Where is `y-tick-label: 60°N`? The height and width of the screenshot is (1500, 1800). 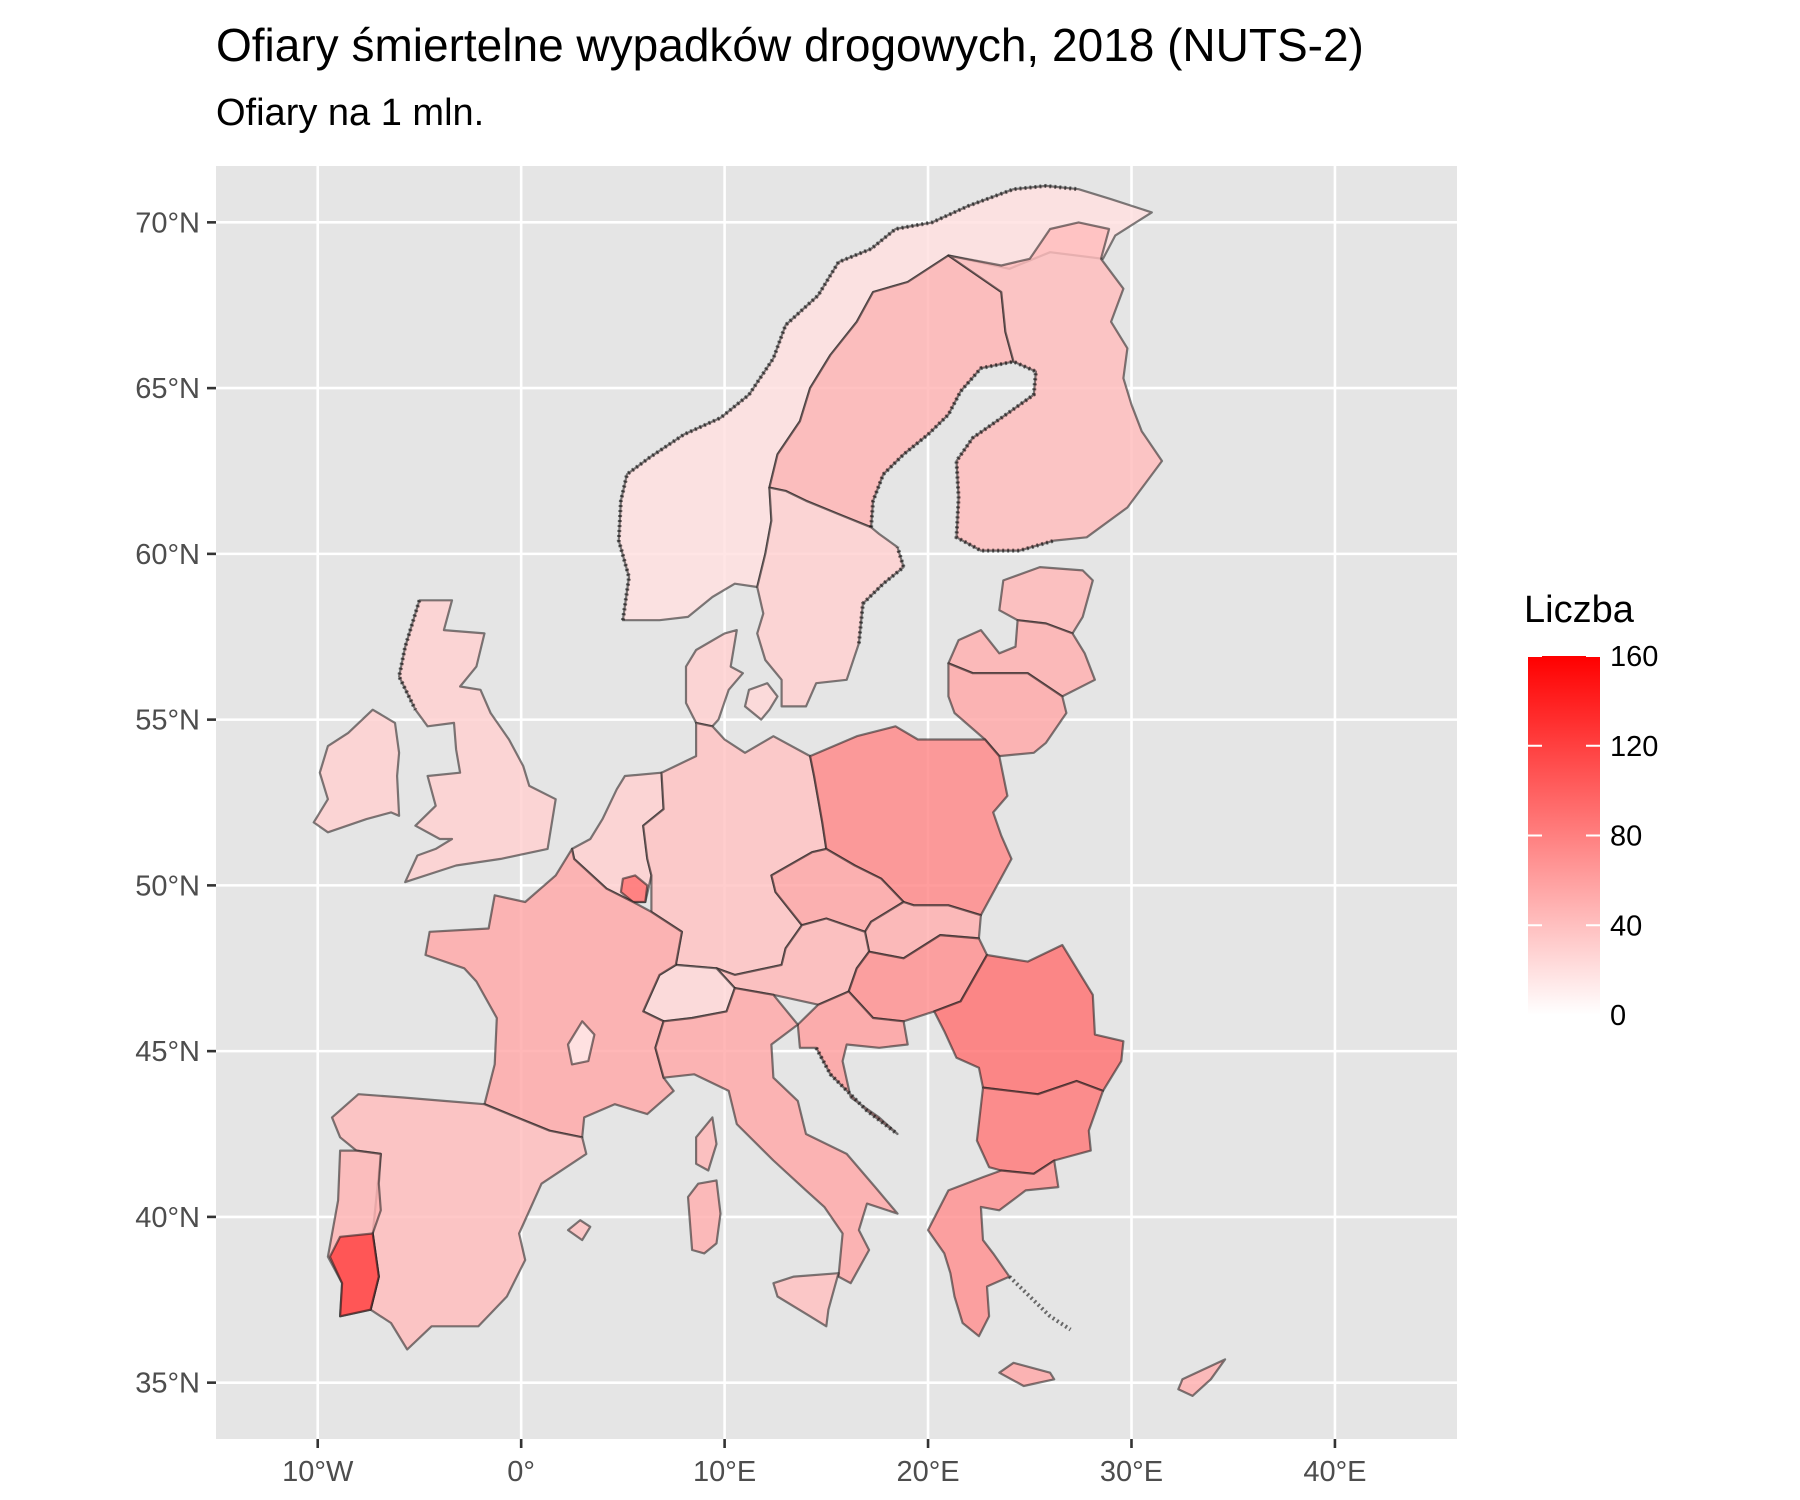
y-tick-label: 60°N is located at coordinates (167, 555).